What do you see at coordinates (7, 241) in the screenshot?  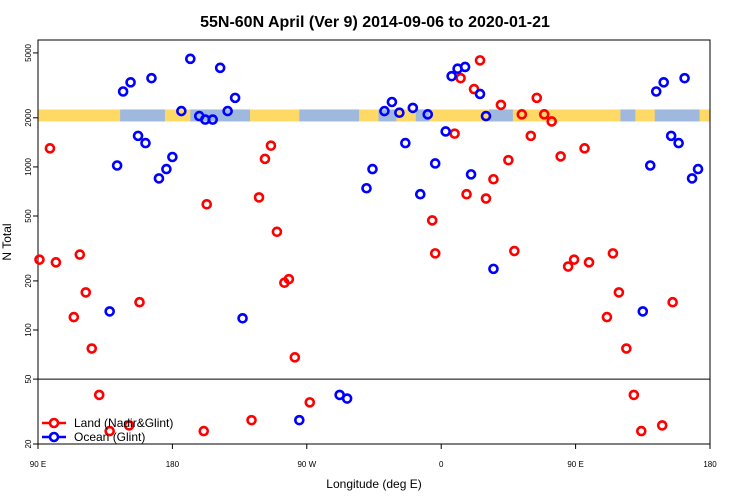 I see `y-axis-label: N Total` at bounding box center [7, 241].